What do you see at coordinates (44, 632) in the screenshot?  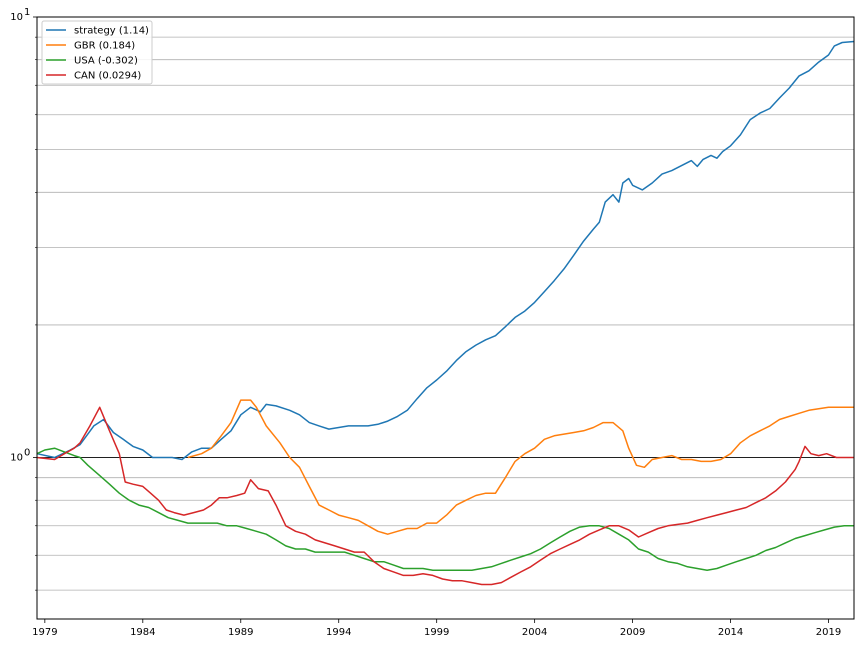 I see `x-tick-label: 1979` at bounding box center [44, 632].